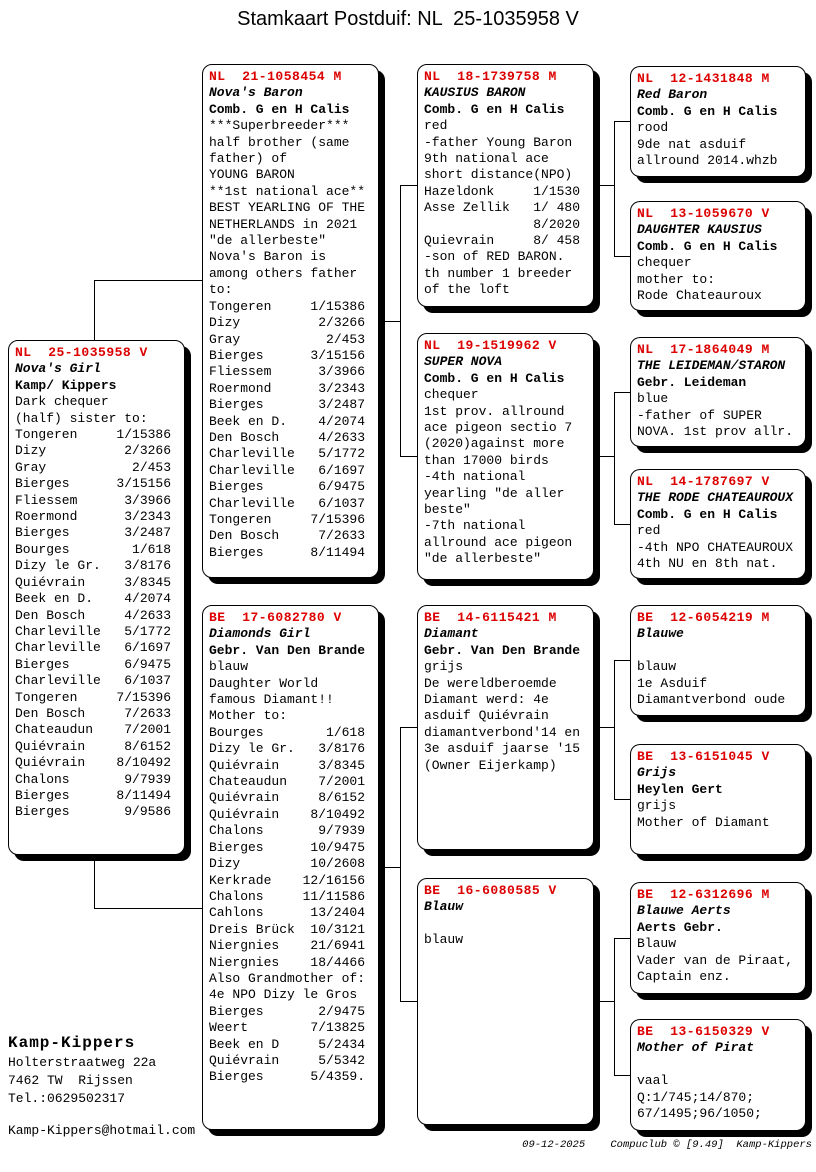 The height and width of the screenshot is (1172, 816). I want to click on connector-dam-stub, so click(389, 867).